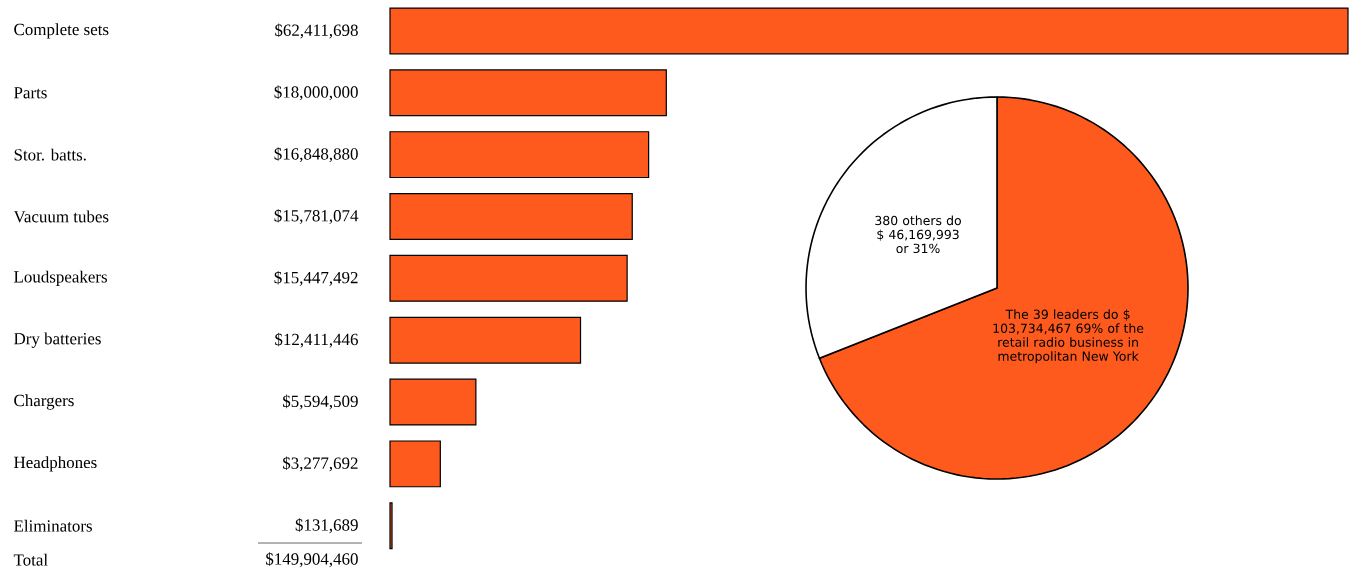 The width and height of the screenshot is (1352, 570). I want to click on data-label: $16,848,880, so click(316, 154).